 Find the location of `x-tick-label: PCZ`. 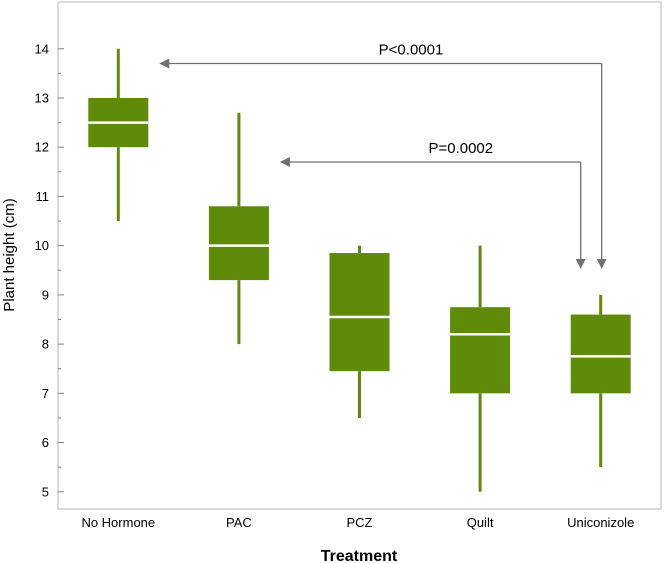

x-tick-label: PCZ is located at coordinates (360, 522).